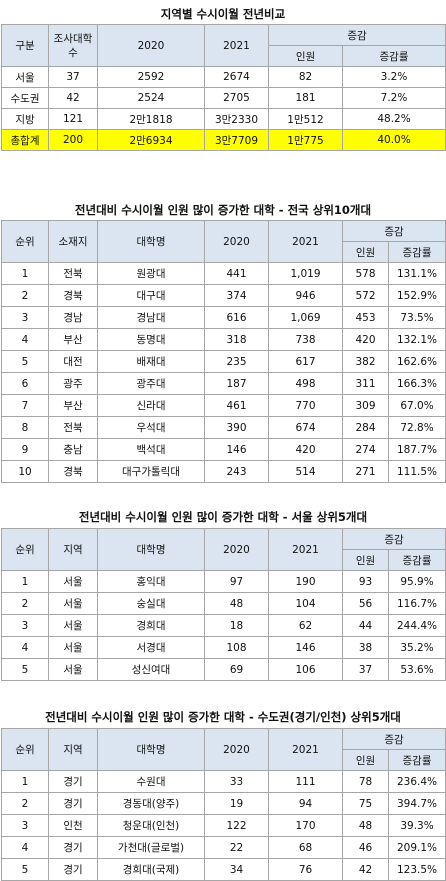 Image resolution: width=446 pixels, height=881 pixels. What do you see at coordinates (365, 781) in the screenshot?
I see `cell-people: 78` at bounding box center [365, 781].